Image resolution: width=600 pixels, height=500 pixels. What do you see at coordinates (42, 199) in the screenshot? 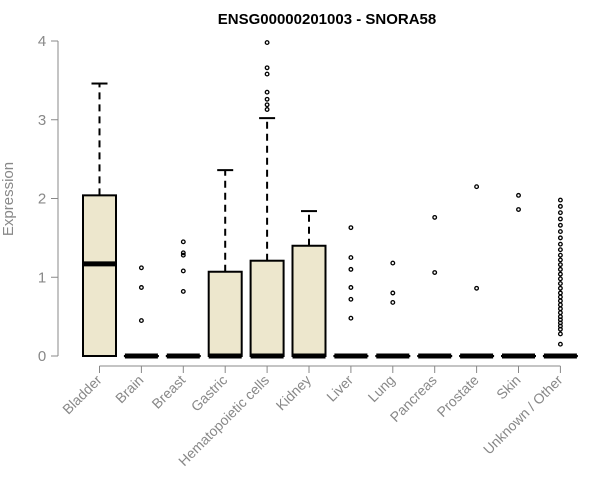
I see `y-tick-label: 2` at bounding box center [42, 199].